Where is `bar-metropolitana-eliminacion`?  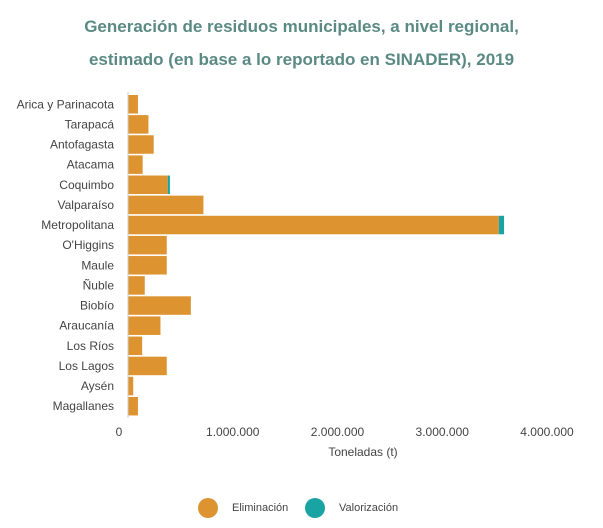 bar-metropolitana-eliminacion is located at coordinates (313, 225).